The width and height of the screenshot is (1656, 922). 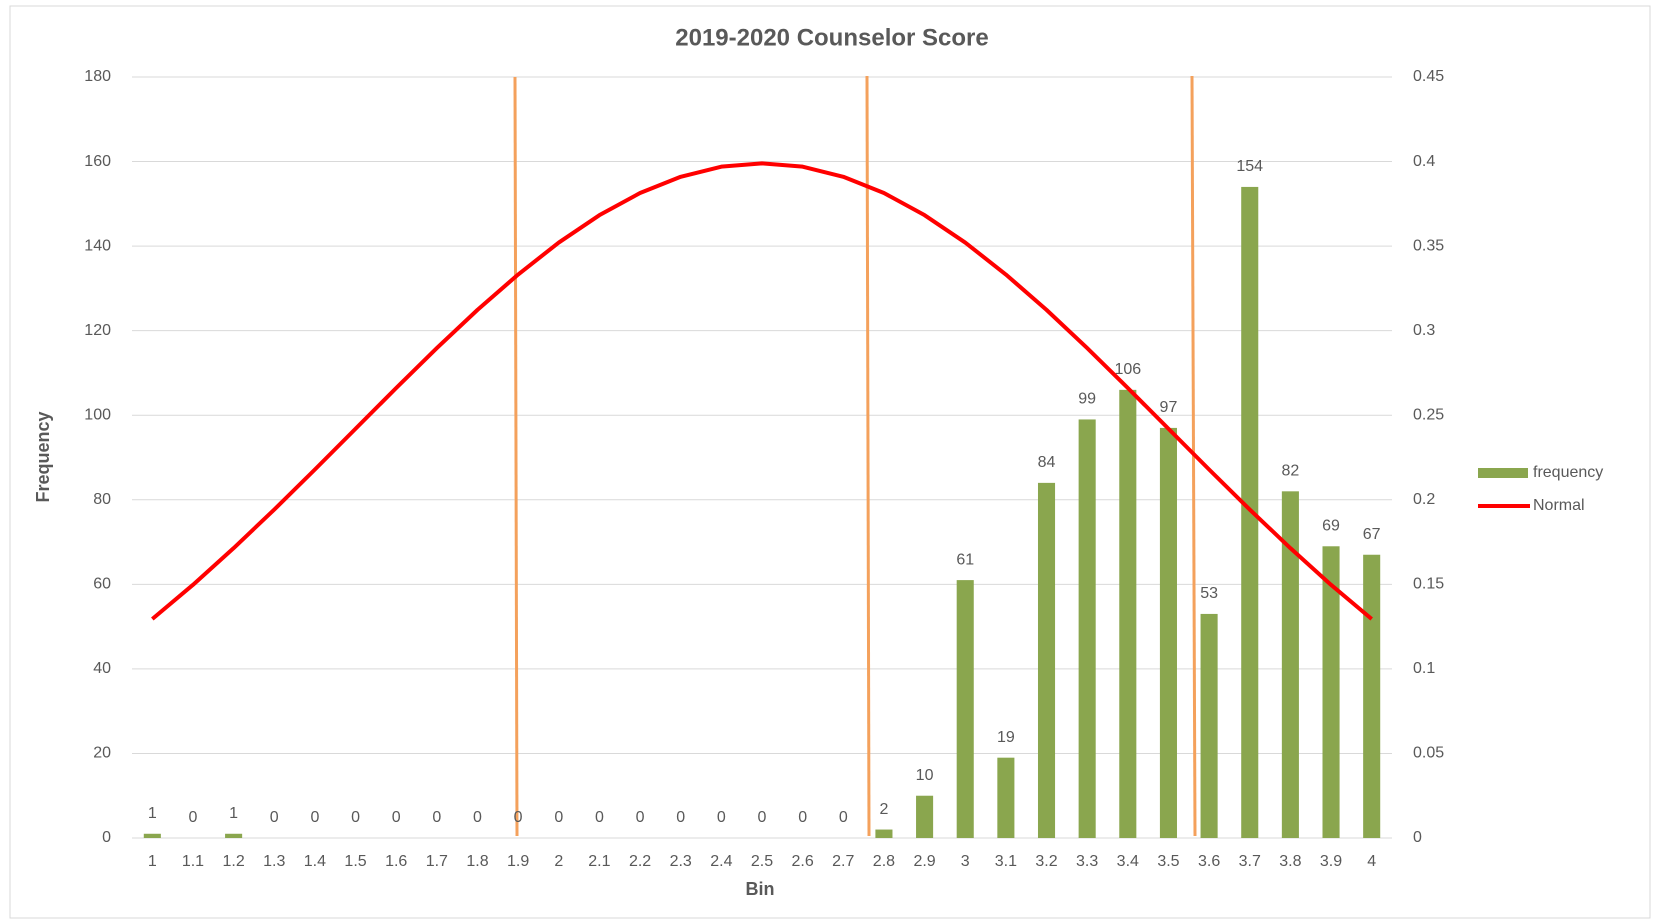 What do you see at coordinates (43, 456) in the screenshot?
I see `y-axis-label: Frequency` at bounding box center [43, 456].